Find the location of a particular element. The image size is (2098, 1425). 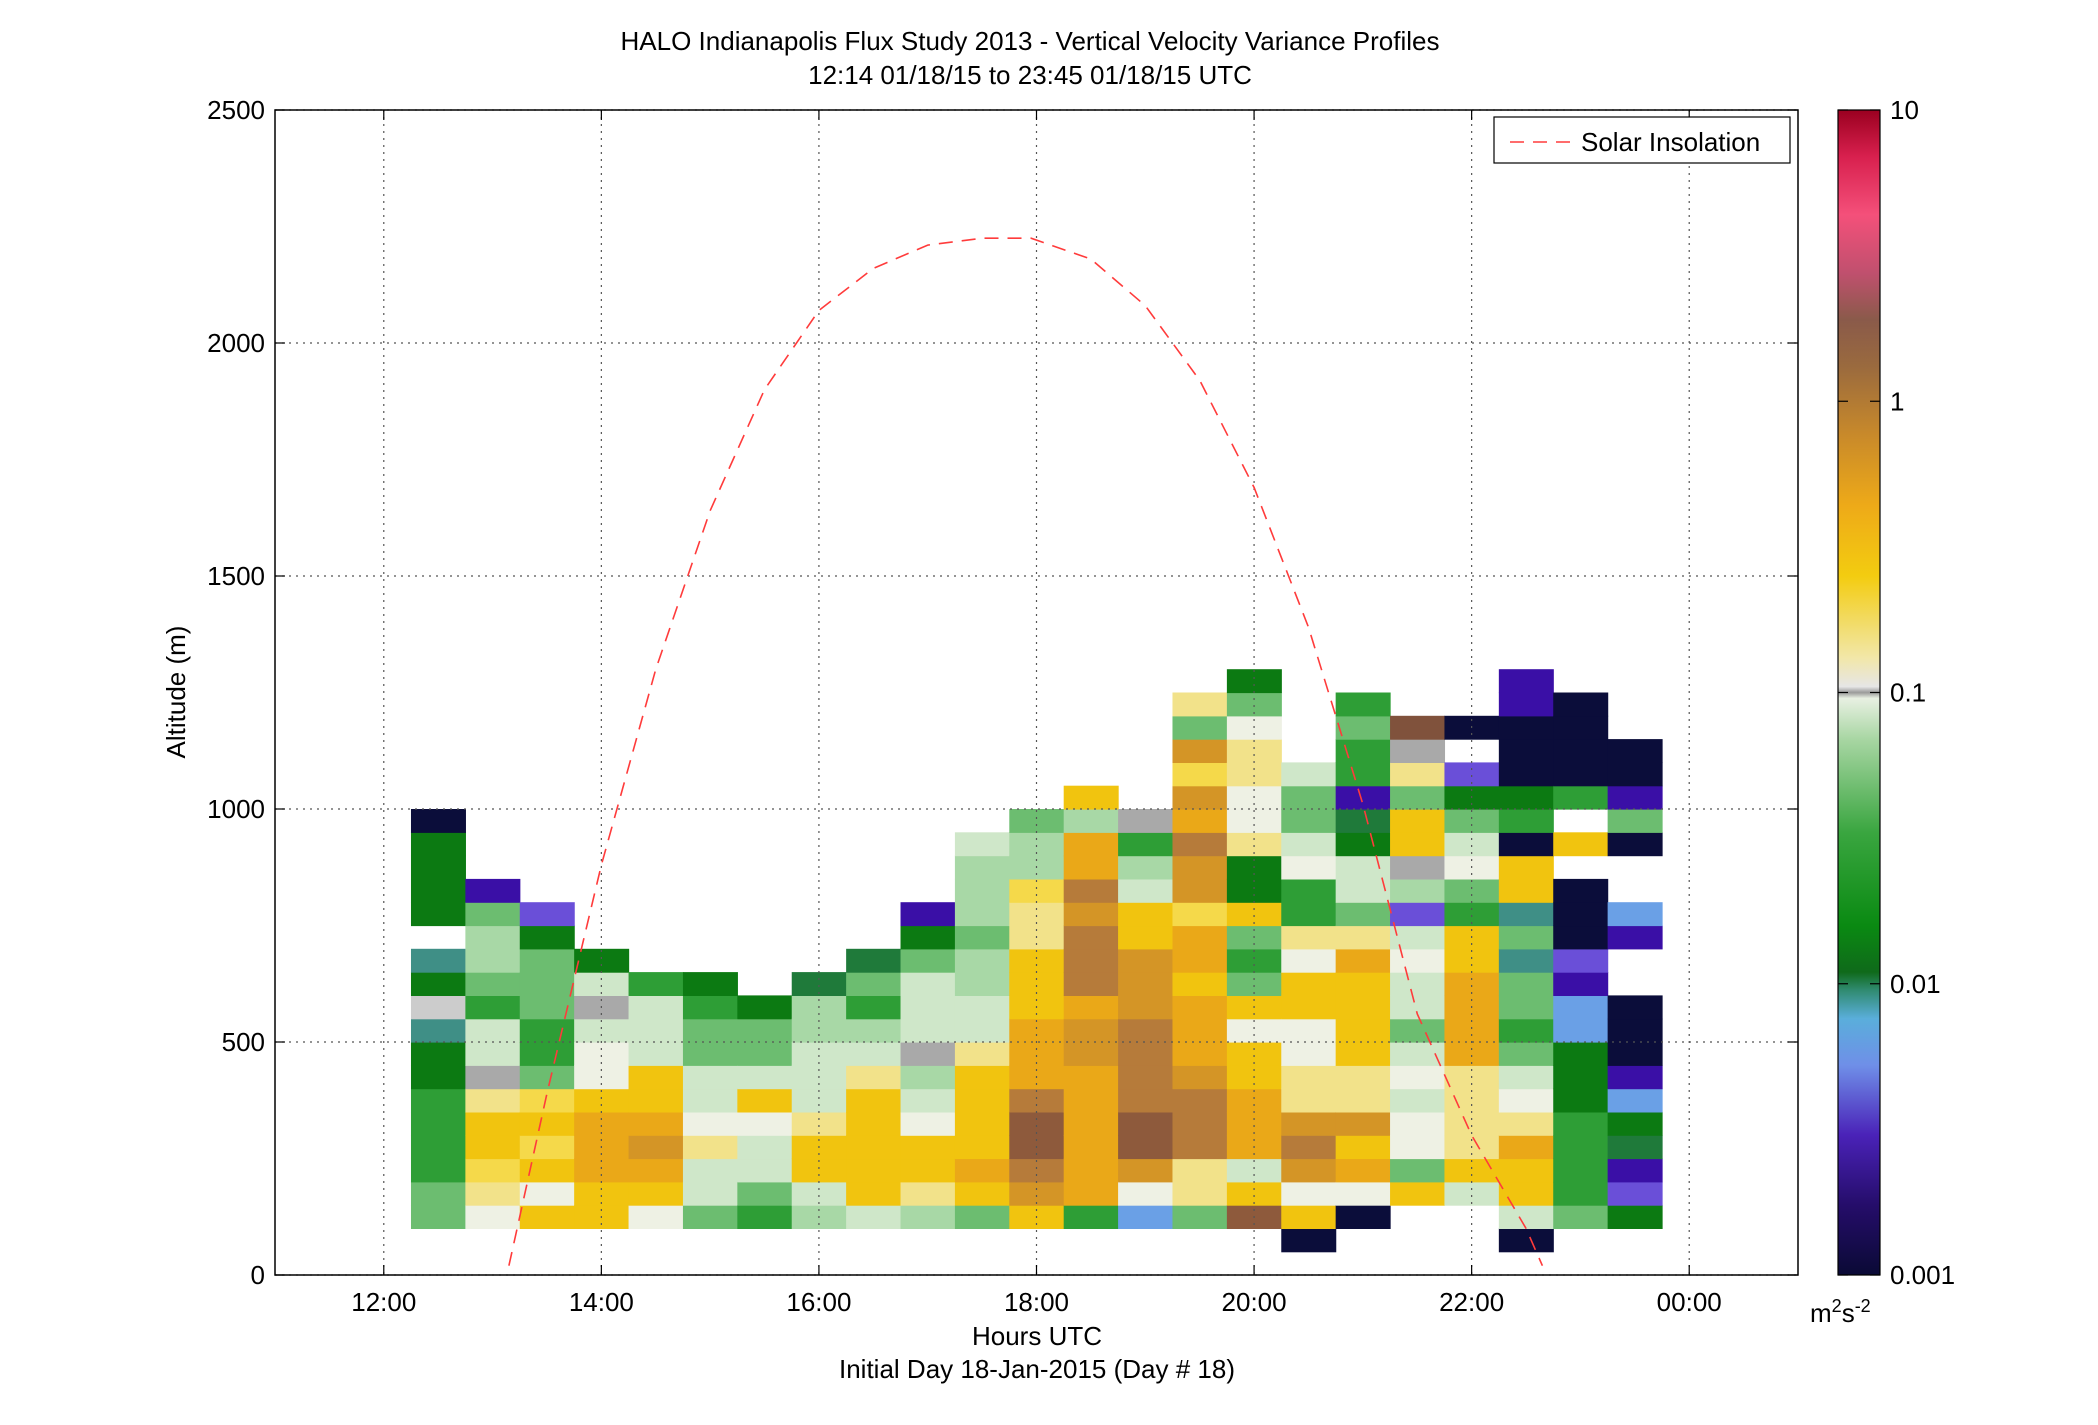

x-tick-label: 12:00 is located at coordinates (383, 1302).